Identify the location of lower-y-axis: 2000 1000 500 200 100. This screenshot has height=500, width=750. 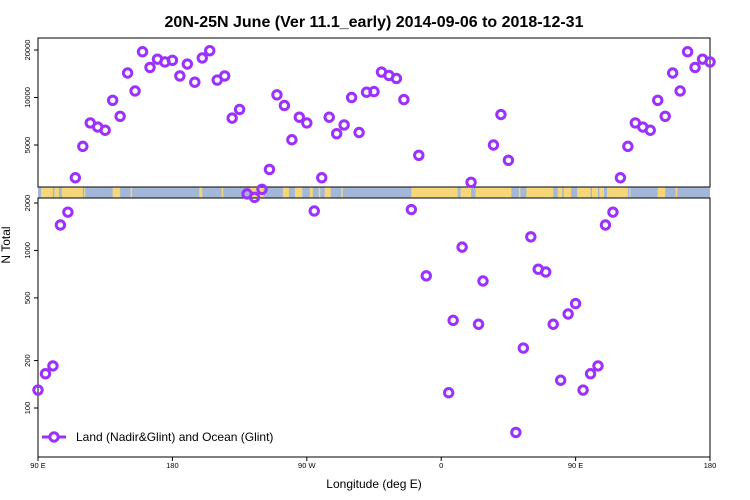
(30, 304).